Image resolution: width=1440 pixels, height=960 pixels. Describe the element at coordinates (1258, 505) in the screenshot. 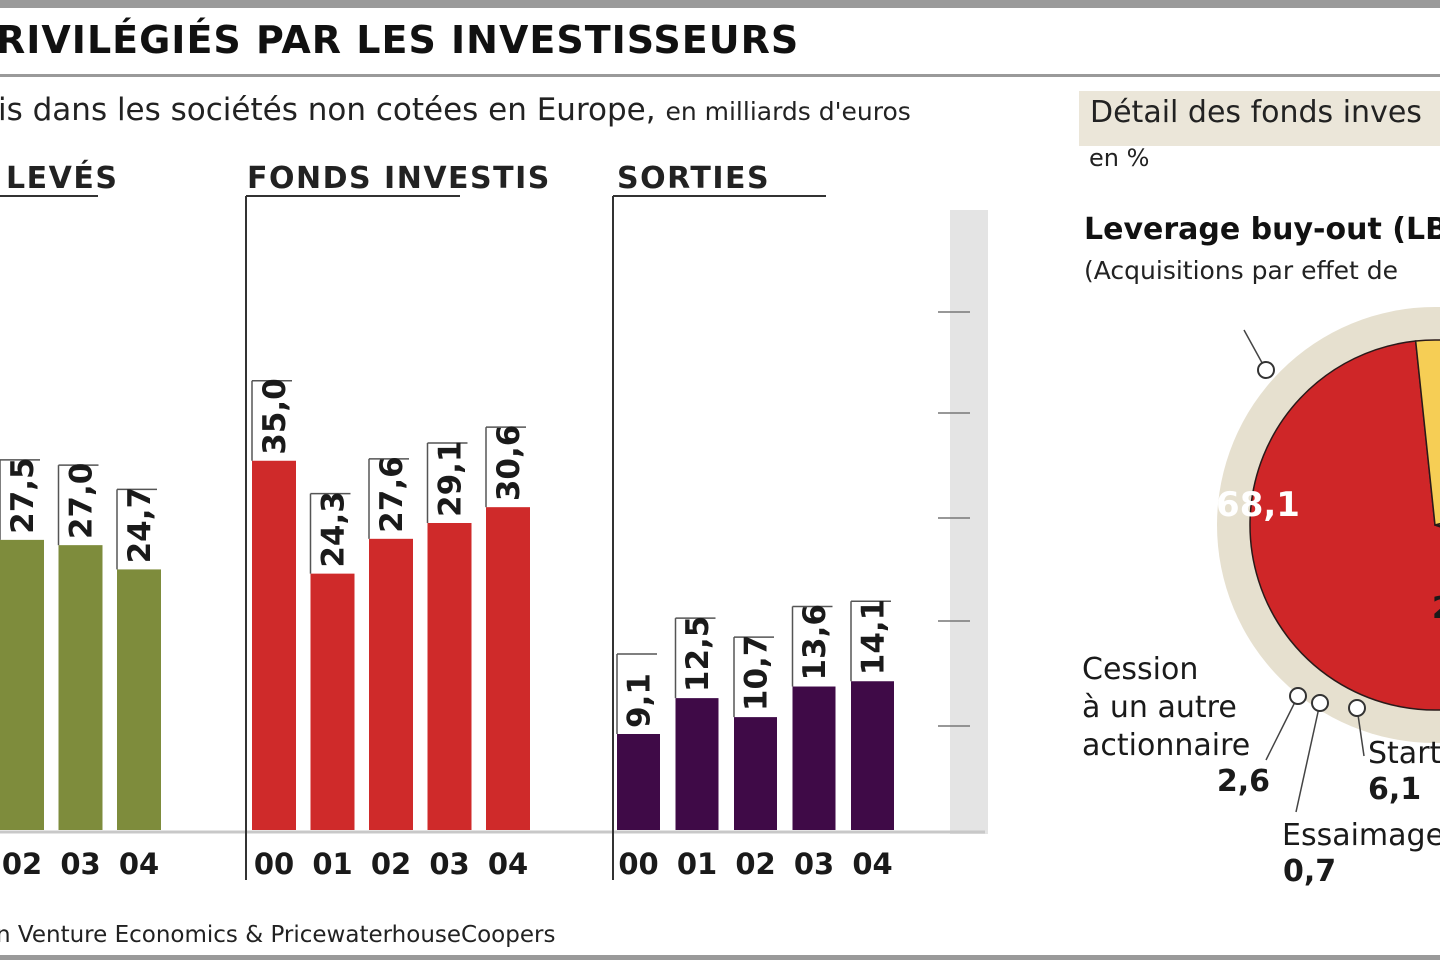

I see `pie-slice-value-0: 68,1` at that location.